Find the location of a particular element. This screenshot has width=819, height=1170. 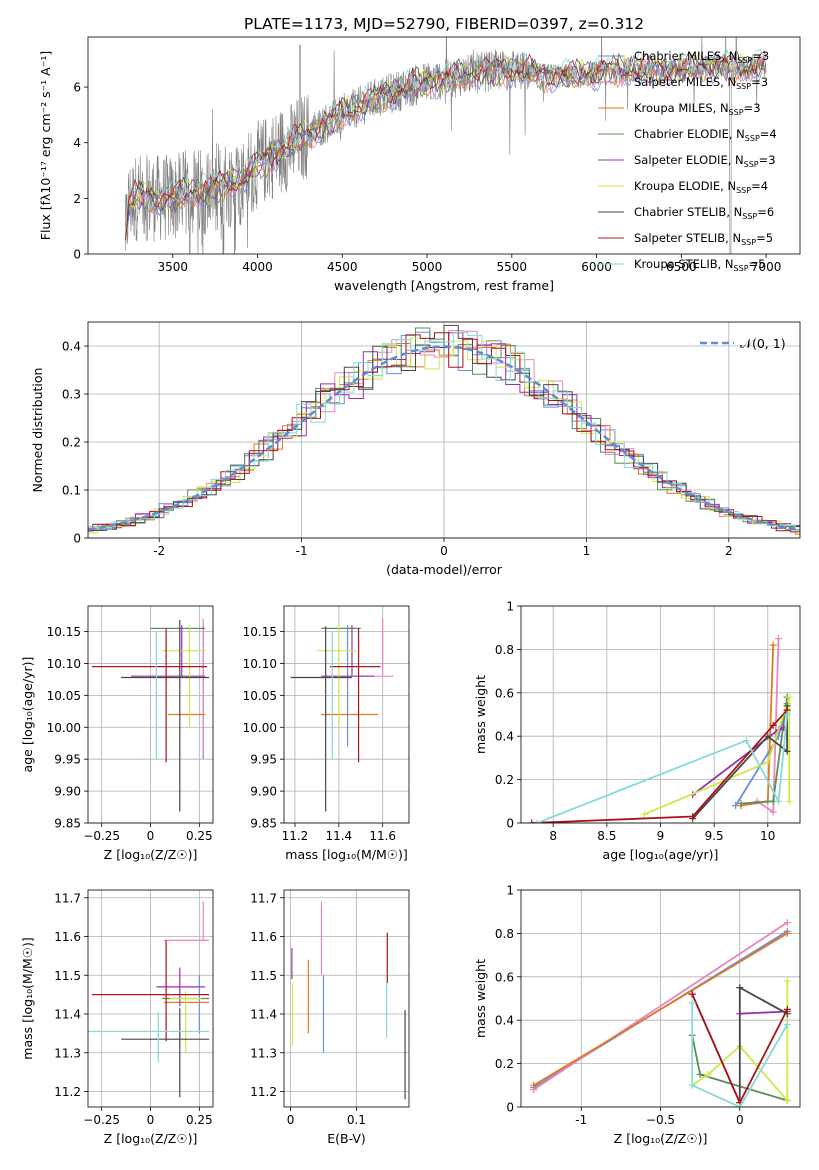

legend-nssp: 6 is located at coordinates (770, 212).